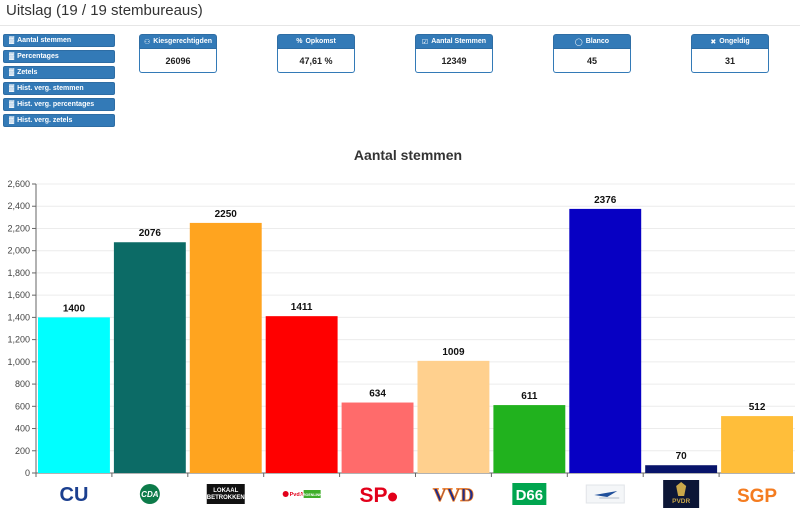  Describe the element at coordinates (400, 25) in the screenshot. I see `title-divider` at that location.